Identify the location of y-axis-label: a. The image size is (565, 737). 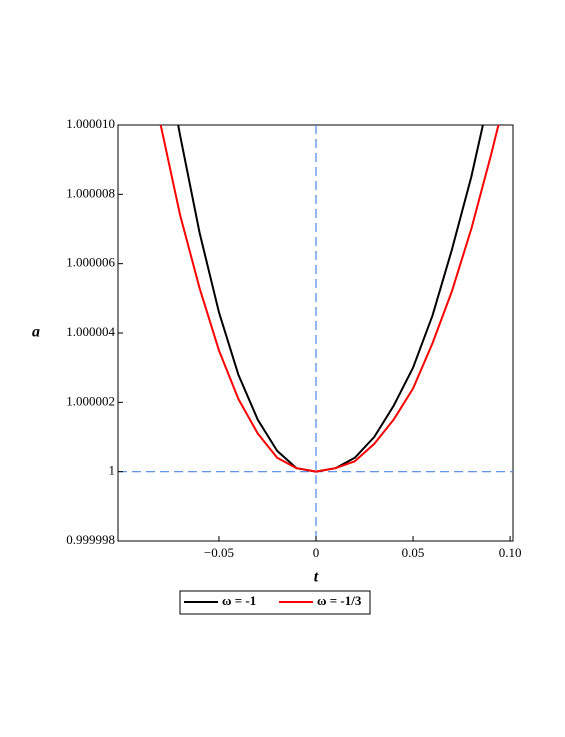
(36, 332).